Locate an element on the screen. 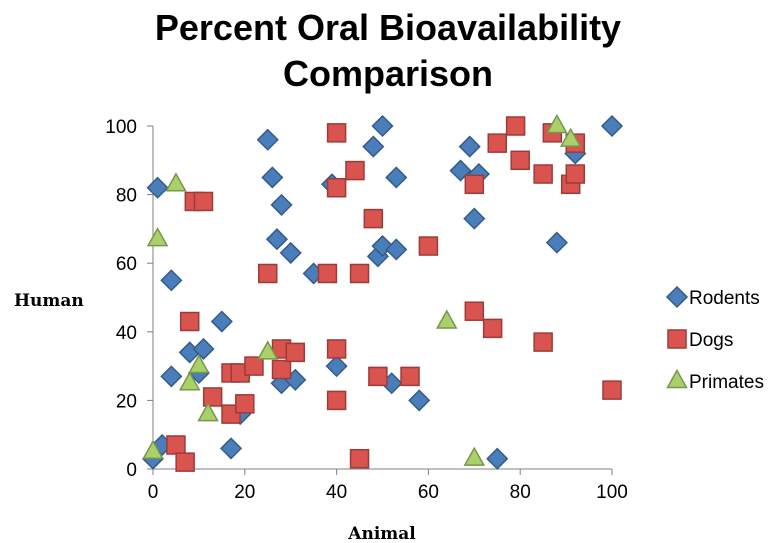 The image size is (772, 543). legend-label: Primates is located at coordinates (726, 382).